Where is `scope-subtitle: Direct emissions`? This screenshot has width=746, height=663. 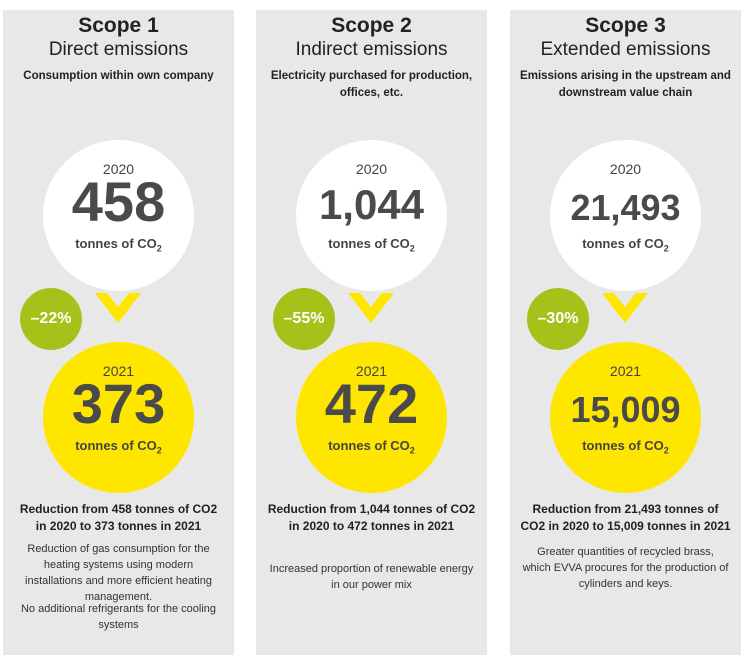 scope-subtitle: Direct emissions is located at coordinates (118, 49).